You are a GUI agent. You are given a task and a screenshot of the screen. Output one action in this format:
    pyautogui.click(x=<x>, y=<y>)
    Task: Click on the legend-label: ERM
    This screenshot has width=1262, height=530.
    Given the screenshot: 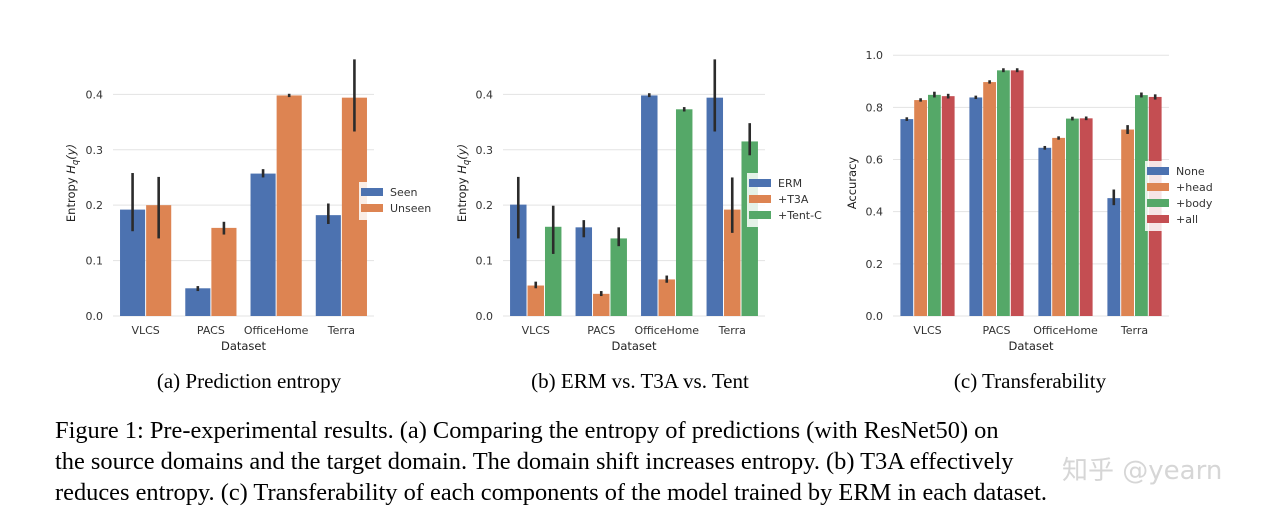 What is the action you would take?
    pyautogui.click(x=790, y=183)
    